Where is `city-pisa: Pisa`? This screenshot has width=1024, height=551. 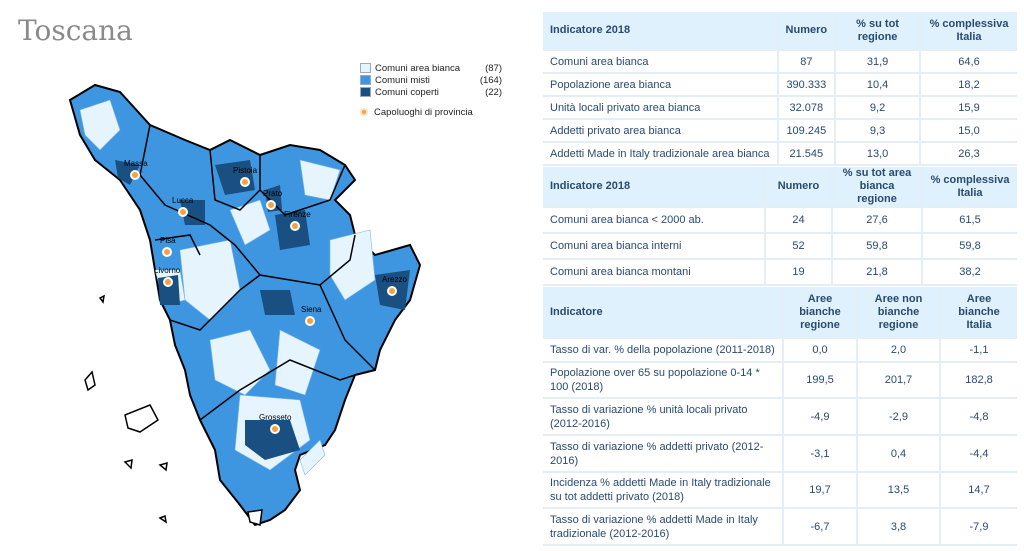
city-pisa: Pisa is located at coordinates (168, 246).